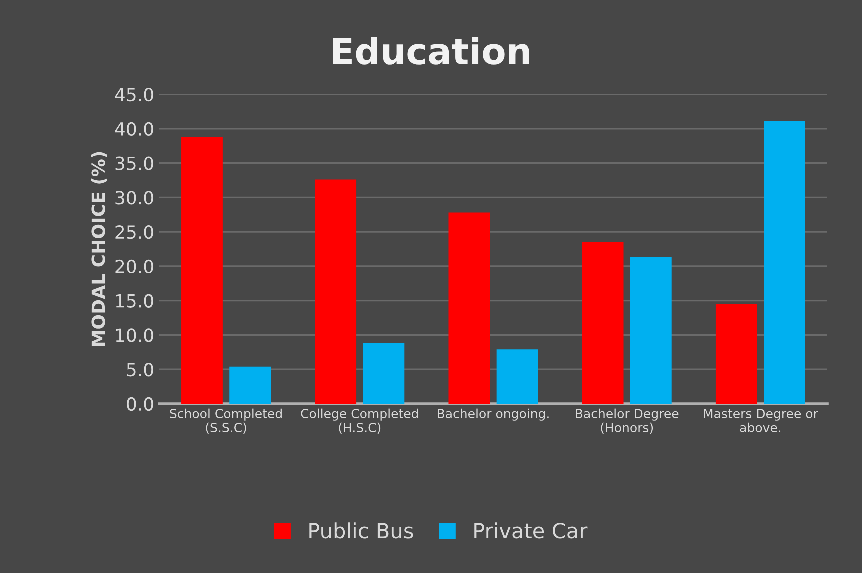 The height and width of the screenshot is (573, 862). What do you see at coordinates (135, 233) in the screenshot?
I see `y-tick-label: 25.0` at bounding box center [135, 233].